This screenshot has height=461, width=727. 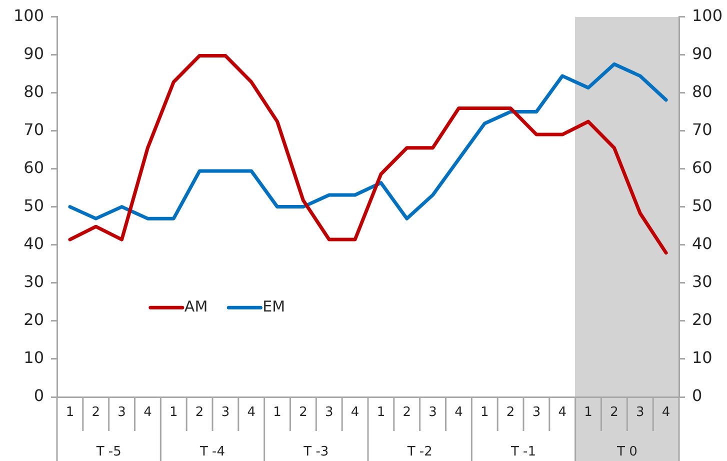 What do you see at coordinates (697, 396) in the screenshot?
I see `y2-tick-label: 0` at bounding box center [697, 396].